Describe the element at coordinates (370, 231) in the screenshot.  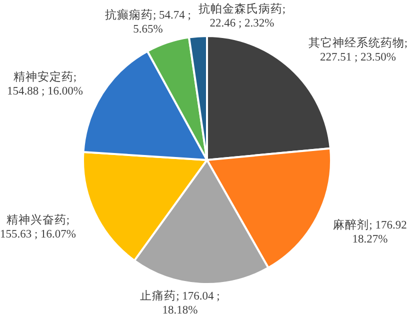
I see `slice-label: 麻醉剂; 176.92 18.27%` at that location.